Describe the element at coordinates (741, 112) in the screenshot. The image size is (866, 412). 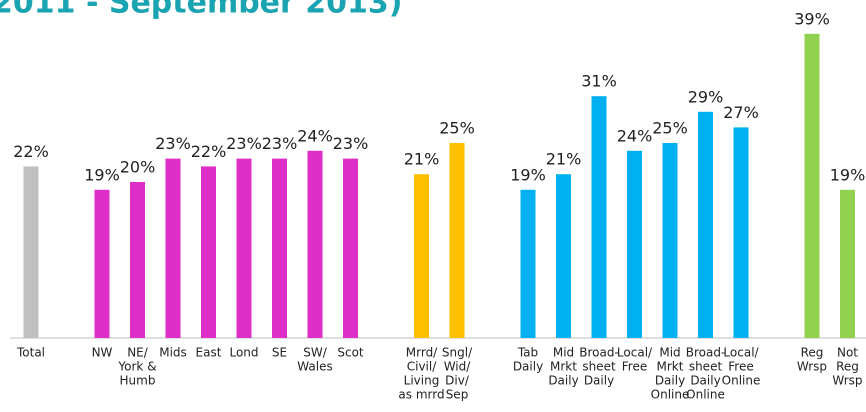
I see `value-label: 27%` at that location.